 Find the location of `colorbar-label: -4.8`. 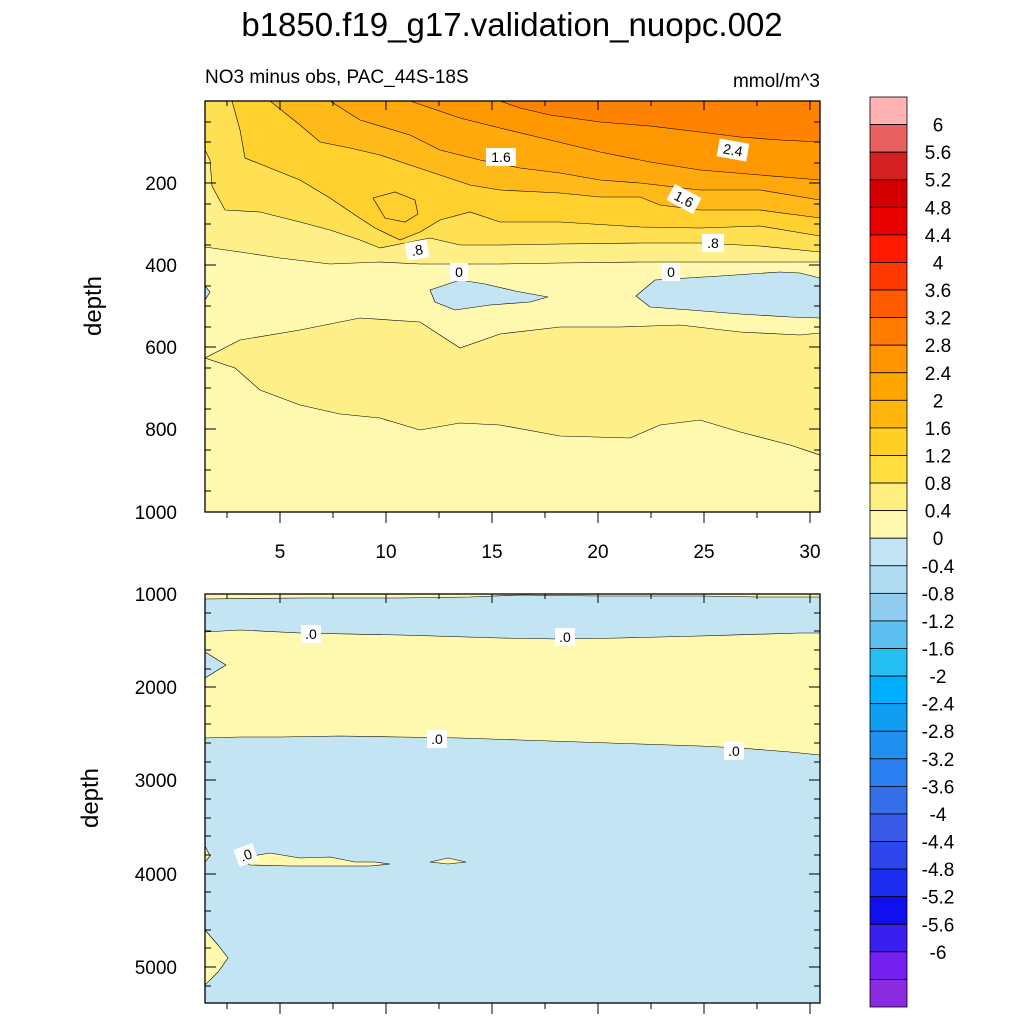

colorbar-label: -4.8 is located at coordinates (938, 870).